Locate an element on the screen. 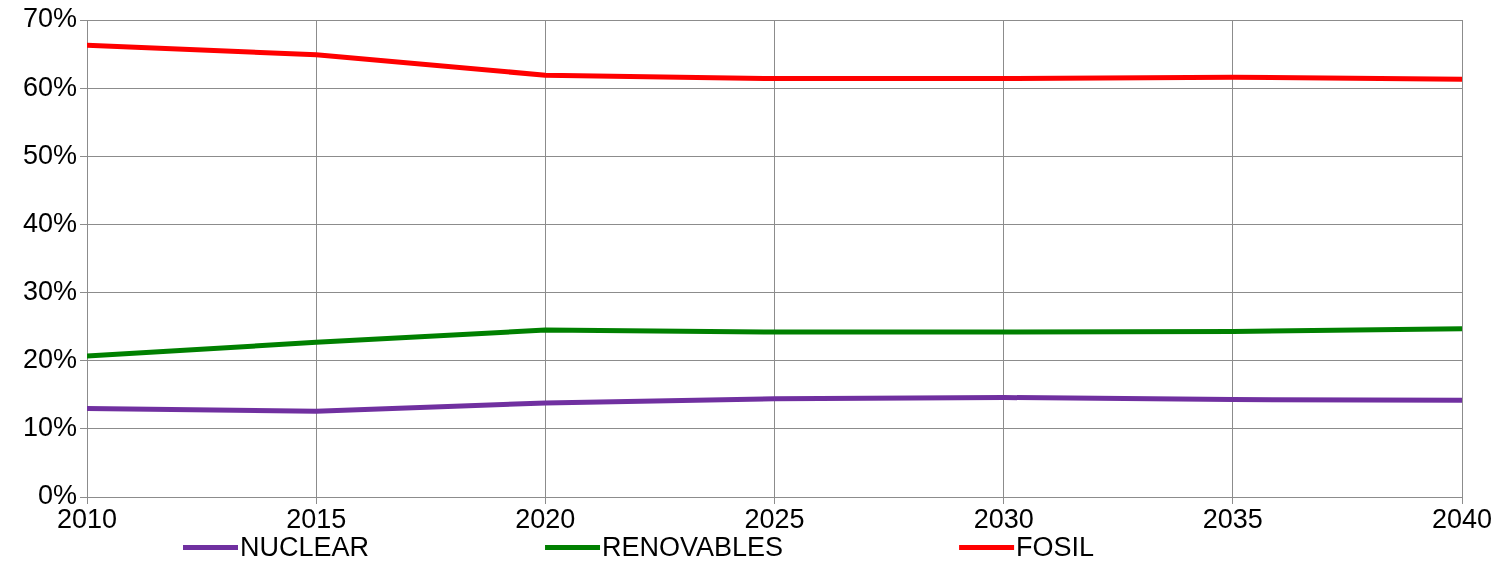 The height and width of the screenshot is (566, 1503). y-tick-label: 60% is located at coordinates (49, 86).